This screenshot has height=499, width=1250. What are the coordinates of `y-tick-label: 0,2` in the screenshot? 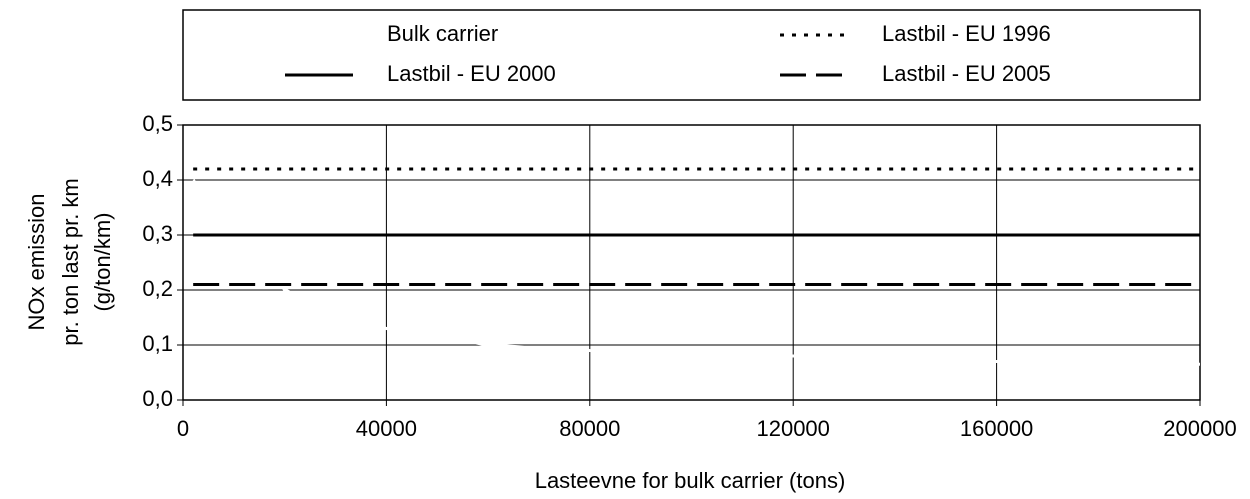 It's located at (157, 288).